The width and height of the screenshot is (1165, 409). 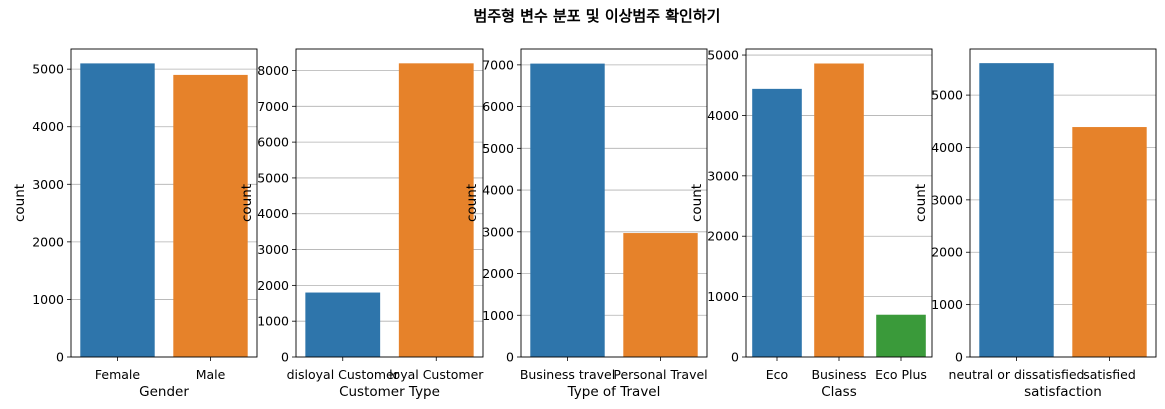 What do you see at coordinates (901, 374) in the screenshot?
I see `x-tick-label: Eco Plus` at bounding box center [901, 374].